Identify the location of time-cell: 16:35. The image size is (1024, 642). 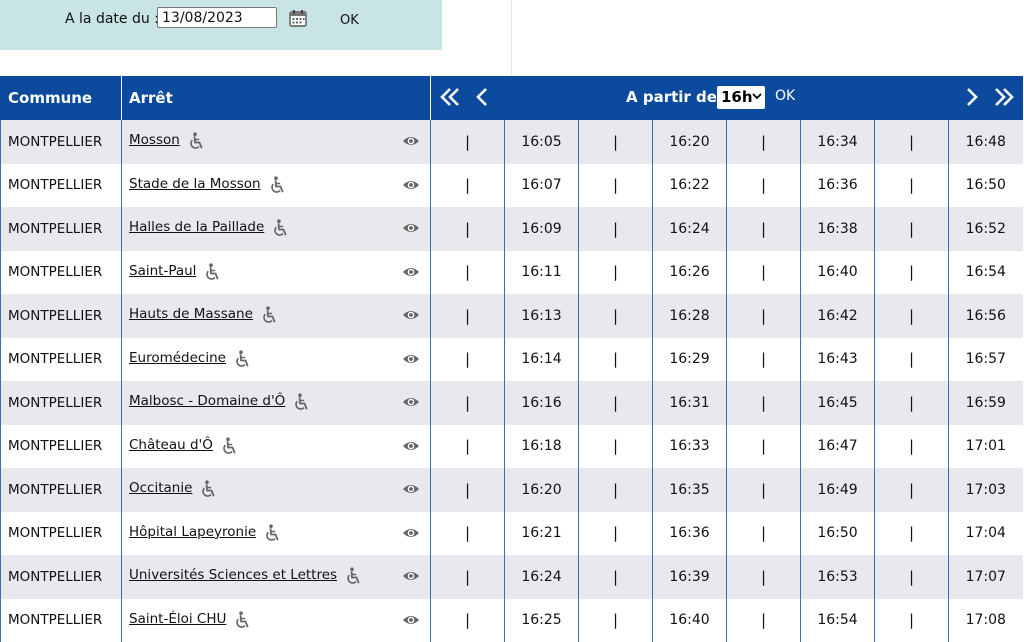
(690, 490).